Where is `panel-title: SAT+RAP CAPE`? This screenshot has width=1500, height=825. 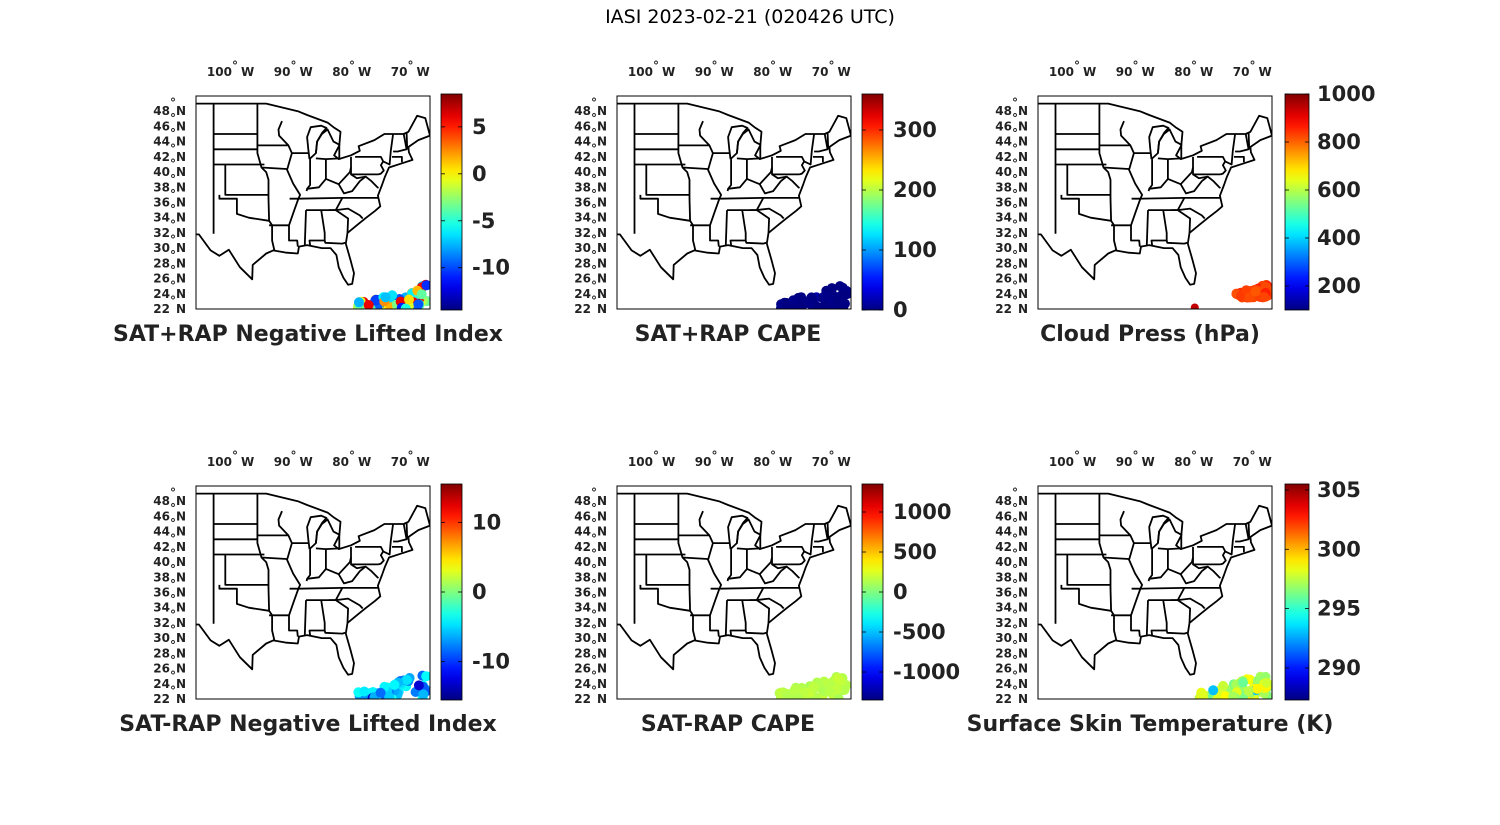 panel-title: SAT+RAP CAPE is located at coordinates (728, 334).